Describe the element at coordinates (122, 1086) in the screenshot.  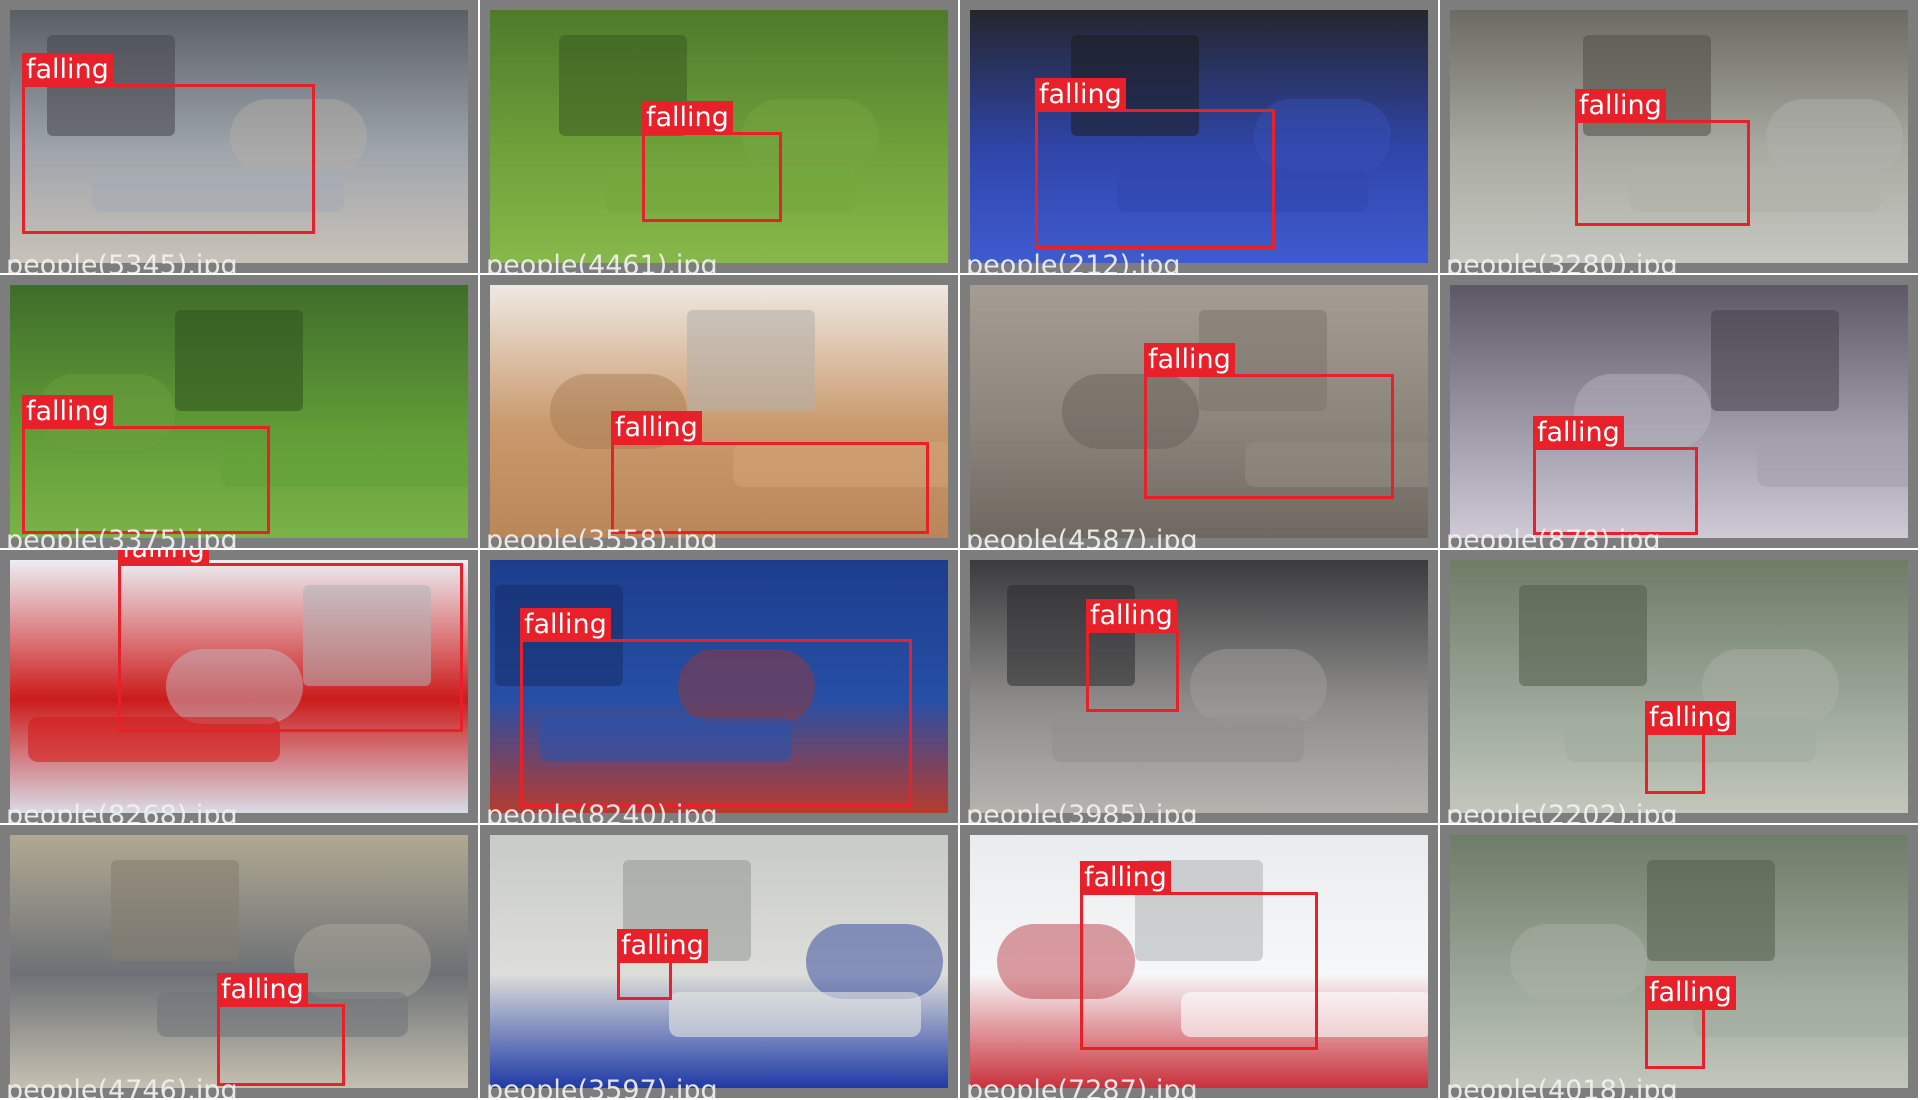
I see `filename-caption: people(4746).jpg` at that location.